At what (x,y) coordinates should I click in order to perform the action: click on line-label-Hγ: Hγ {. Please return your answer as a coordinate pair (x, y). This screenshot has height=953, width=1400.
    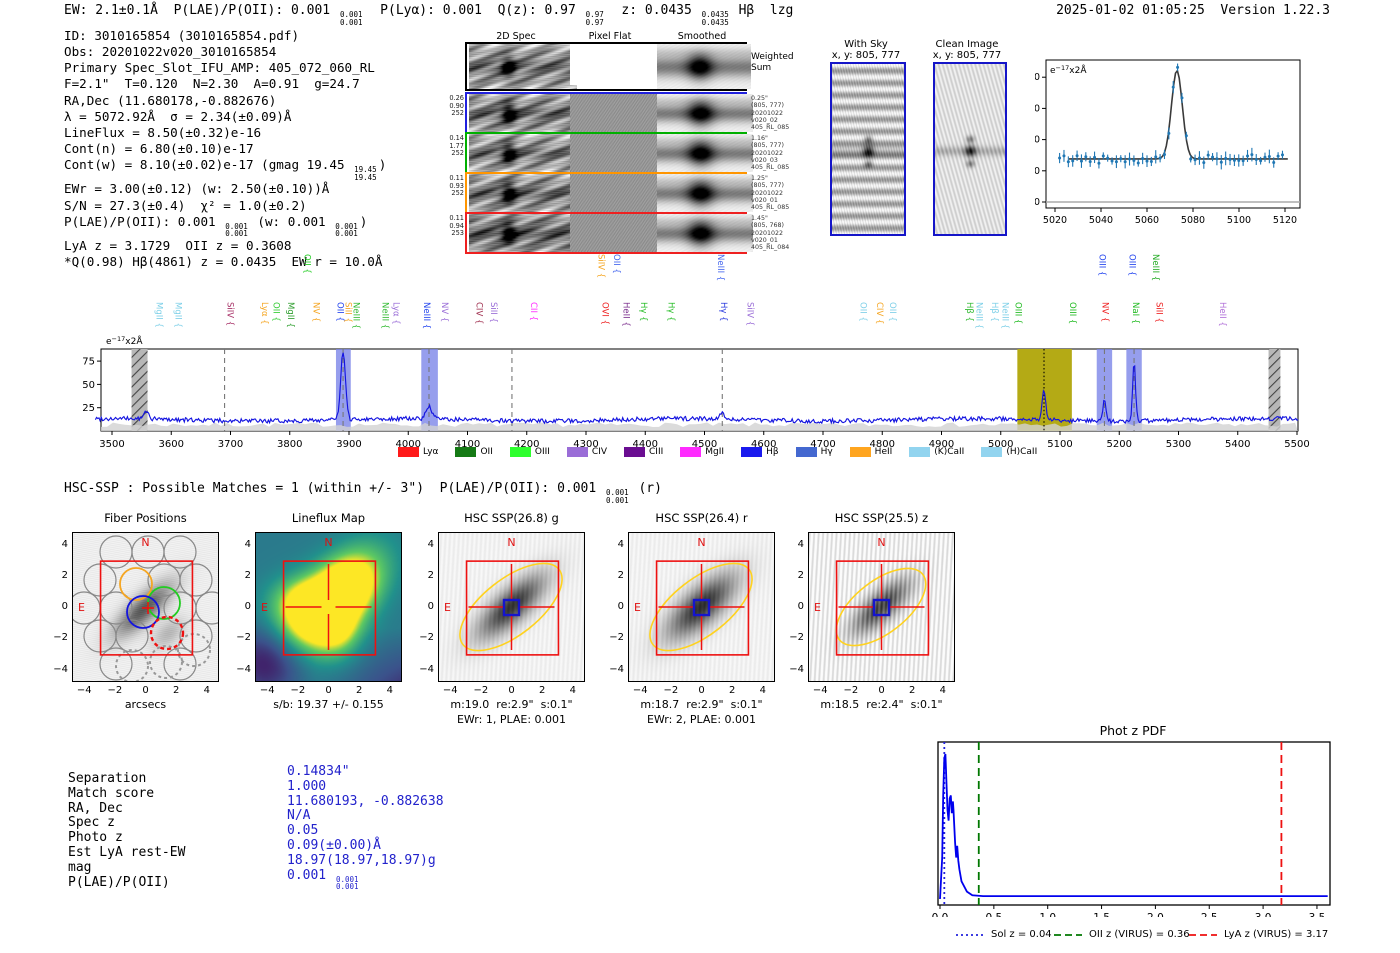
    Looking at the image, I should click on (670, 312).